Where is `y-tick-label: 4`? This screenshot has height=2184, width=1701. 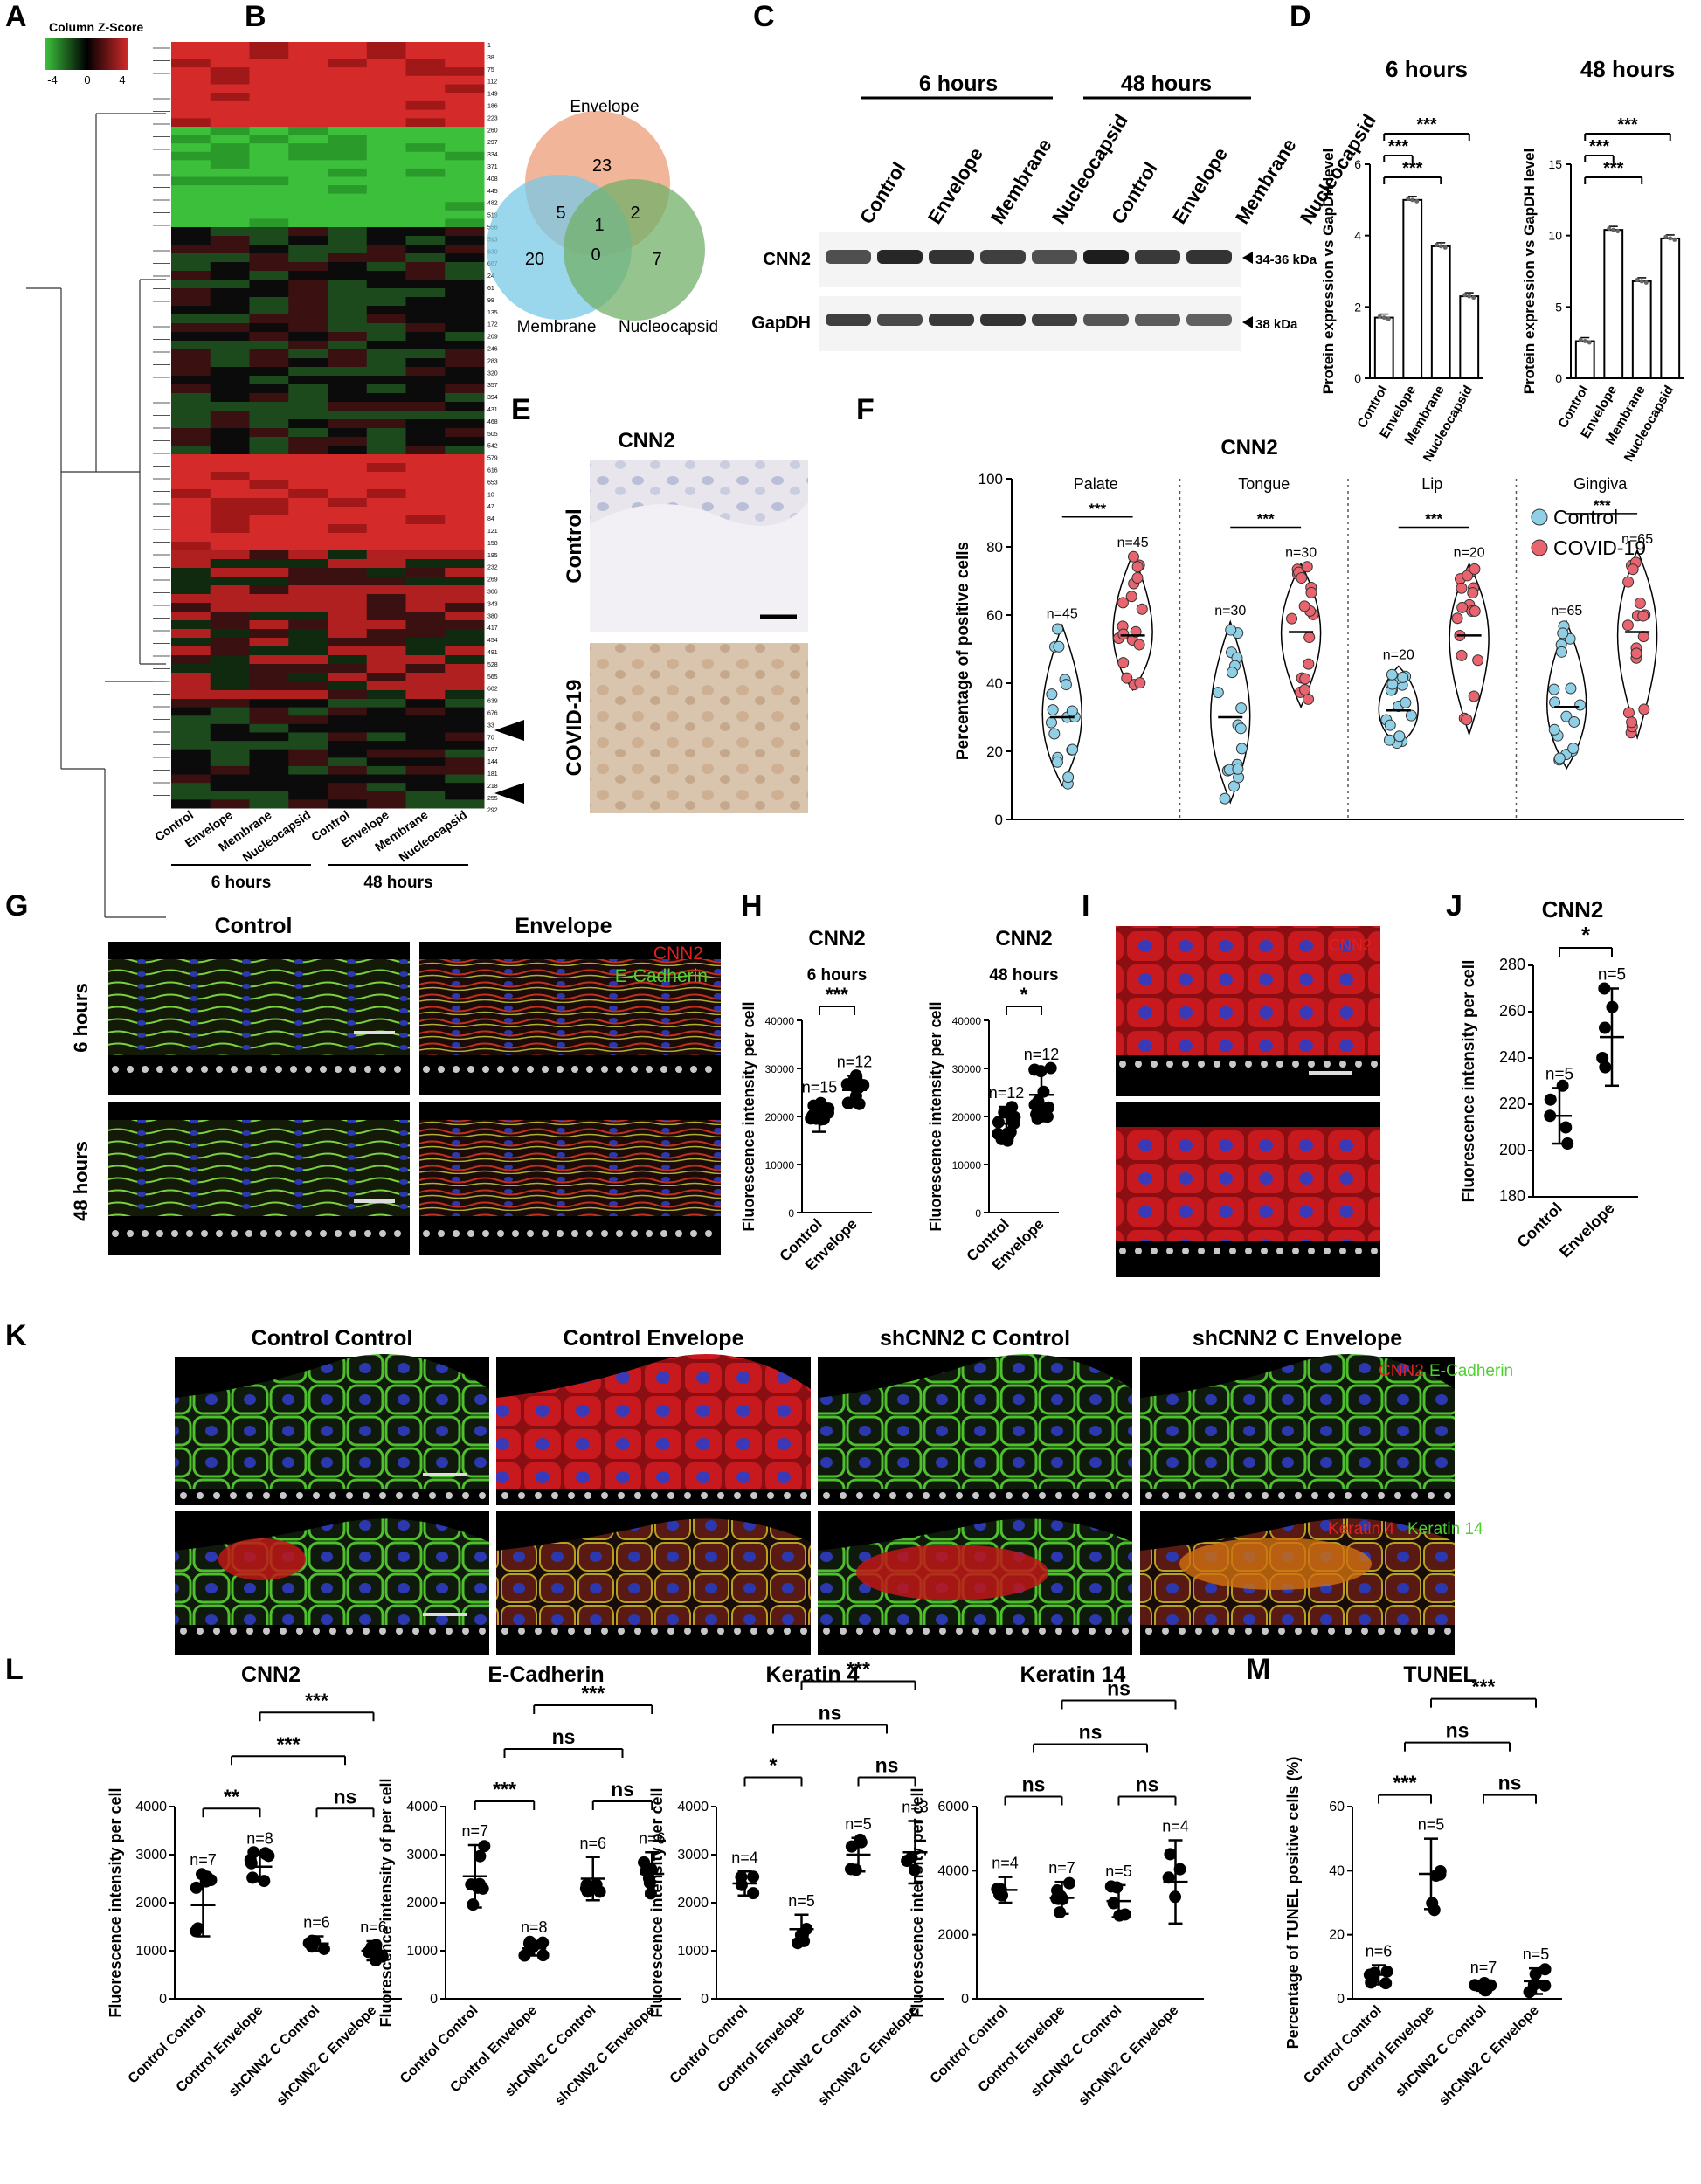 y-tick-label: 4 is located at coordinates (1357, 236).